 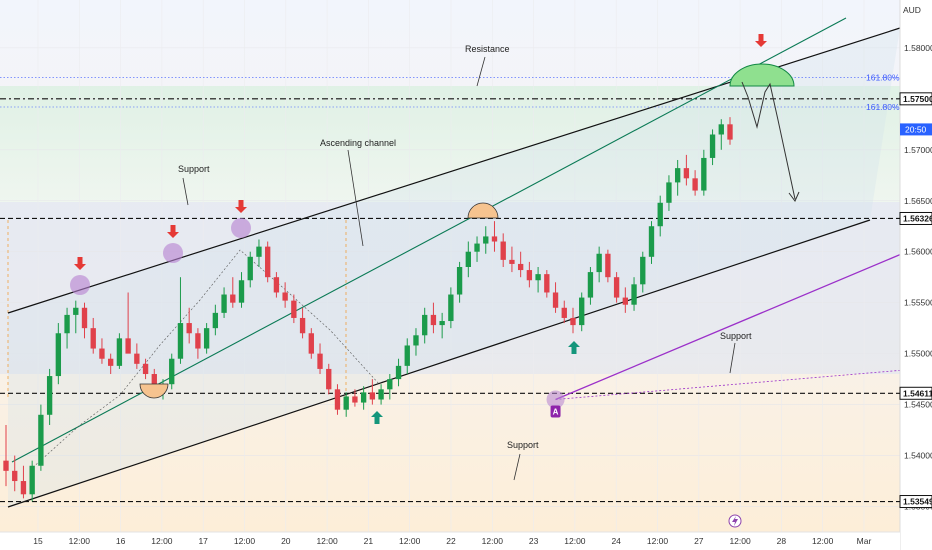 What do you see at coordinates (864, 541) in the screenshot?
I see `x-tick-label: Mar` at bounding box center [864, 541].